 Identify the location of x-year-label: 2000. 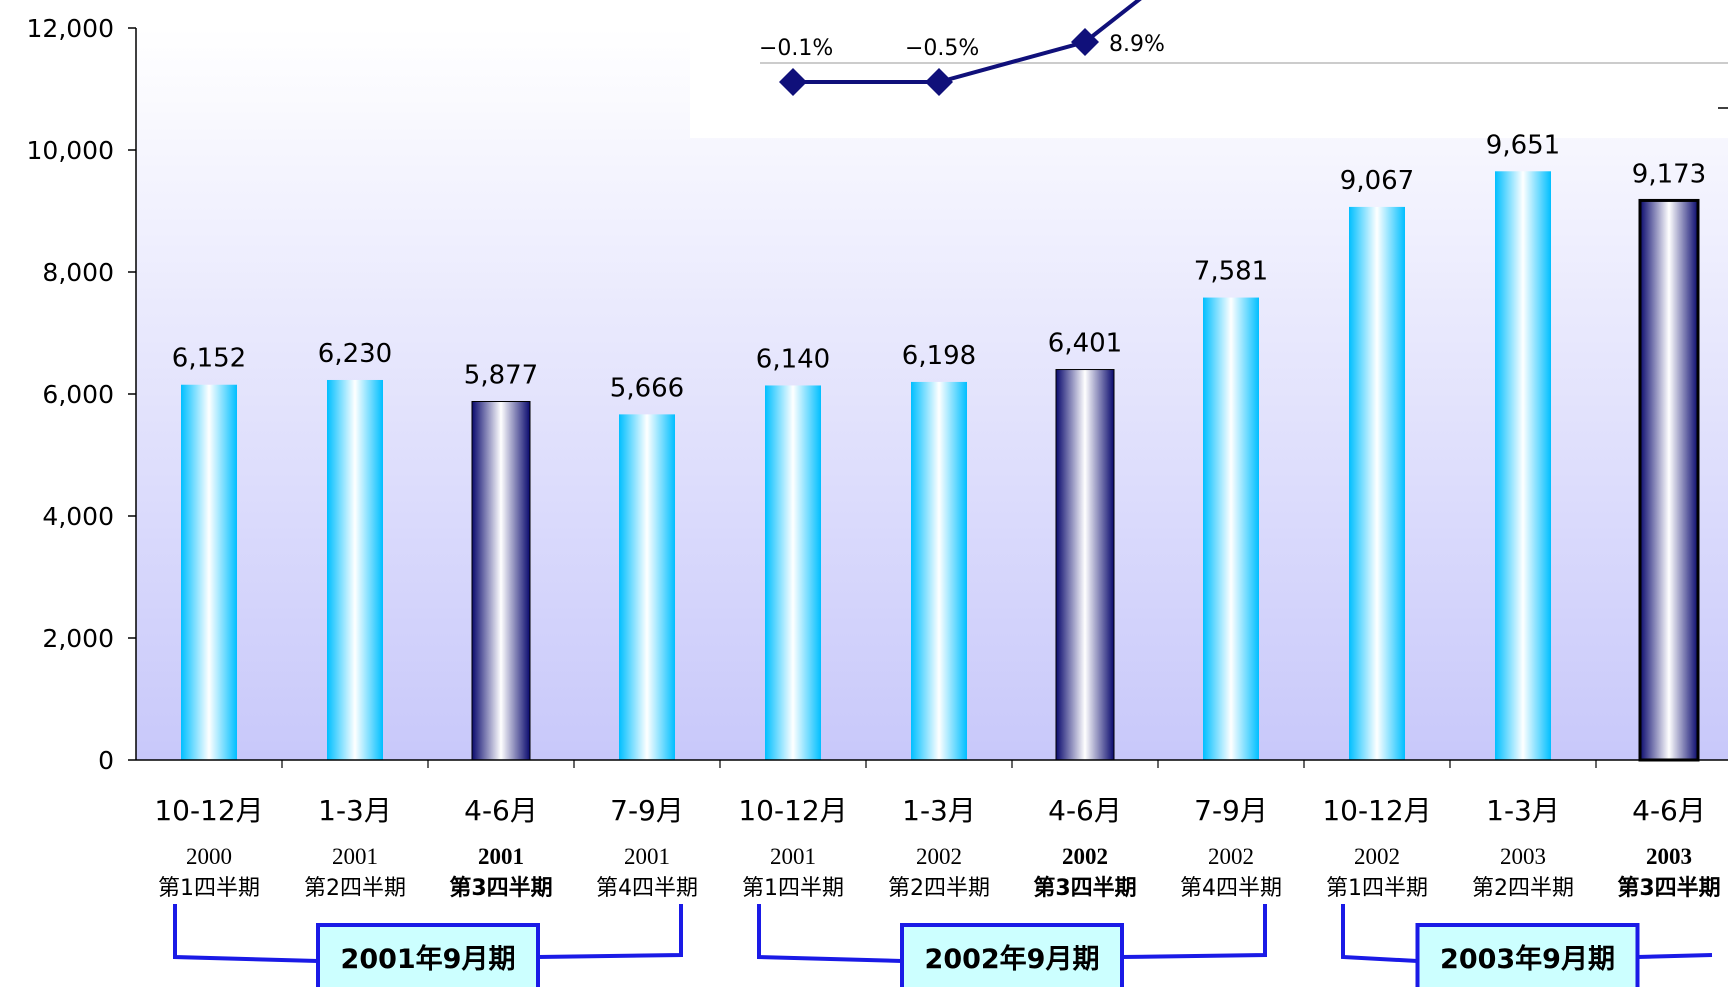
(209, 856).